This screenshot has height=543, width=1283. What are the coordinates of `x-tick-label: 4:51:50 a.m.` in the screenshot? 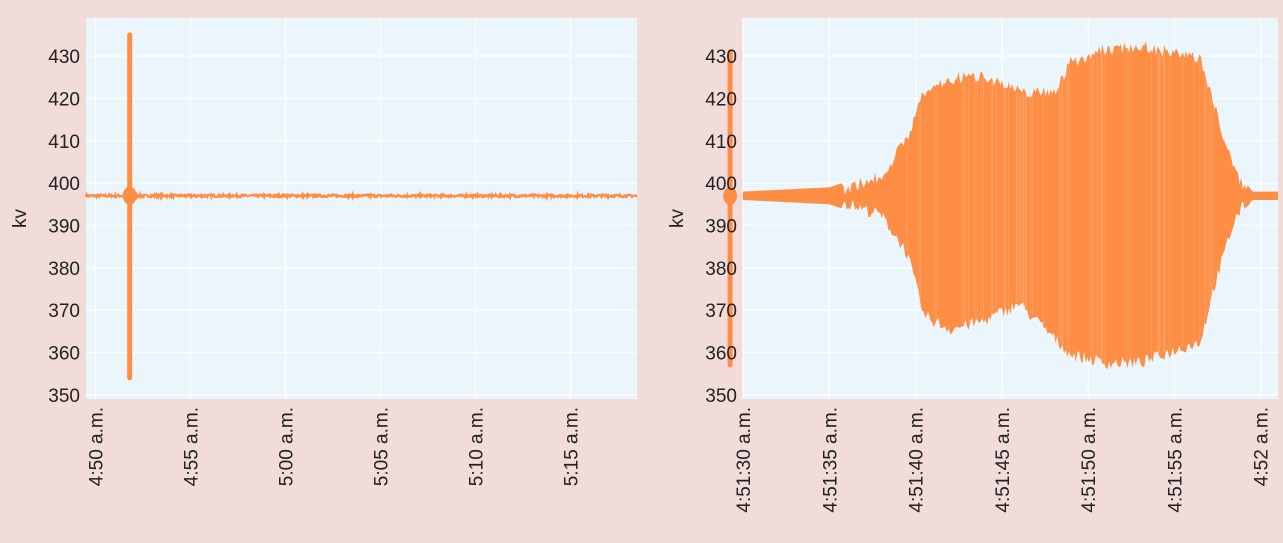 It's located at (1089, 460).